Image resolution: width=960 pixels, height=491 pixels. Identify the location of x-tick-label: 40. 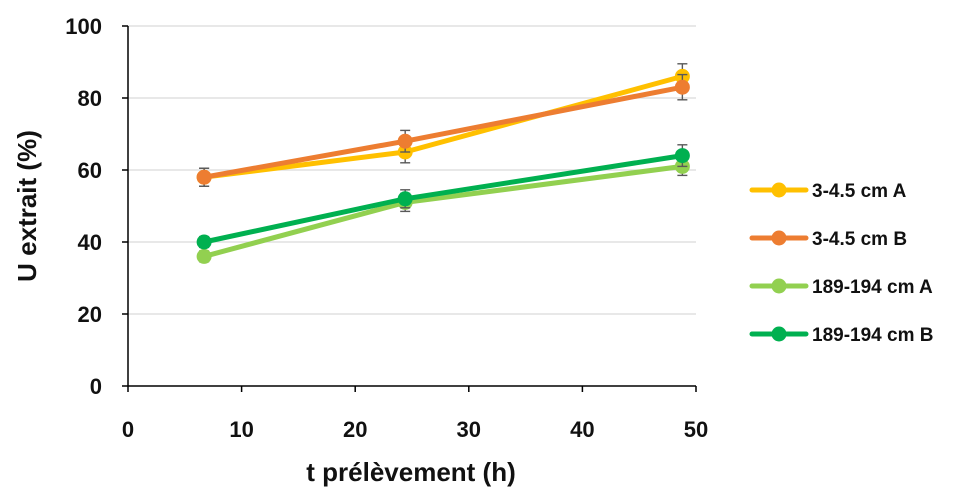
(582, 429).